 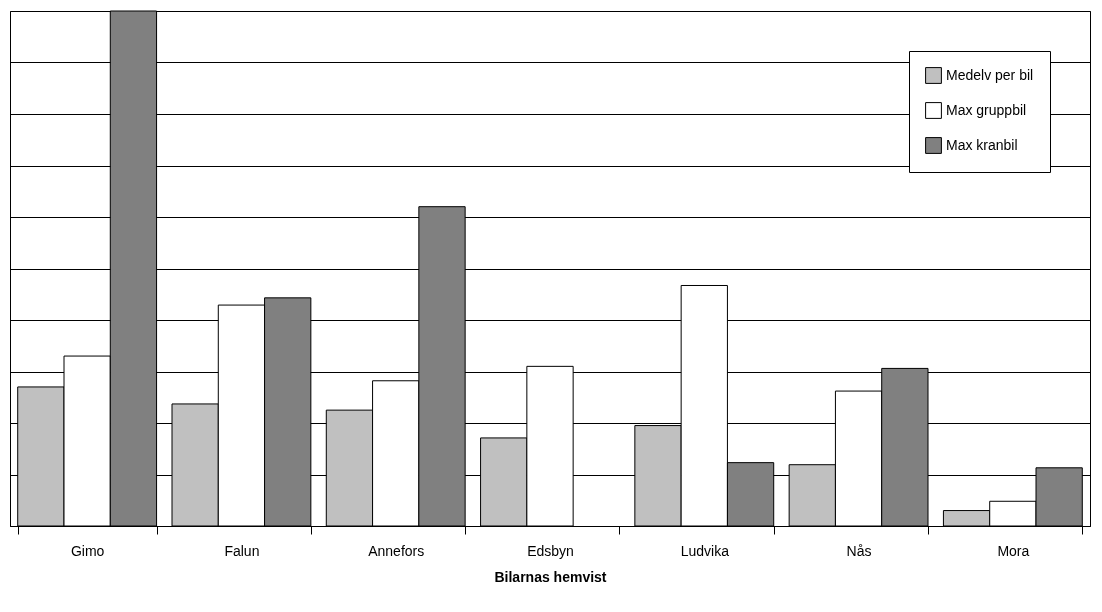 I want to click on legend-label: Max kranbil, so click(x=982, y=144).